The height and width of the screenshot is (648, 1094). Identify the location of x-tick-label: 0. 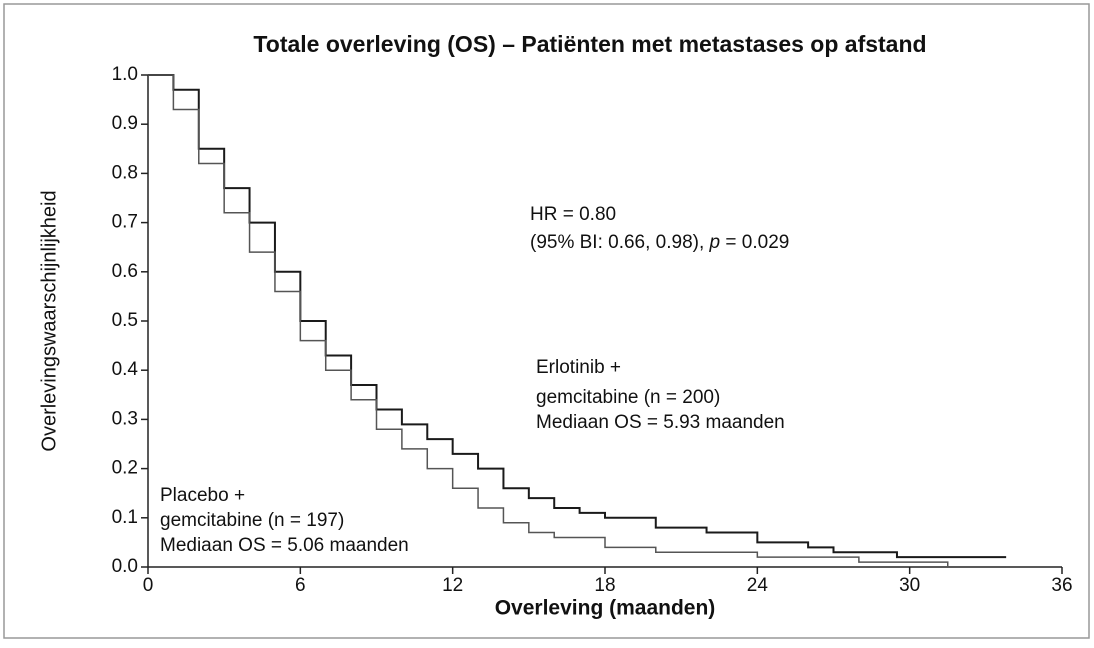
(148, 585).